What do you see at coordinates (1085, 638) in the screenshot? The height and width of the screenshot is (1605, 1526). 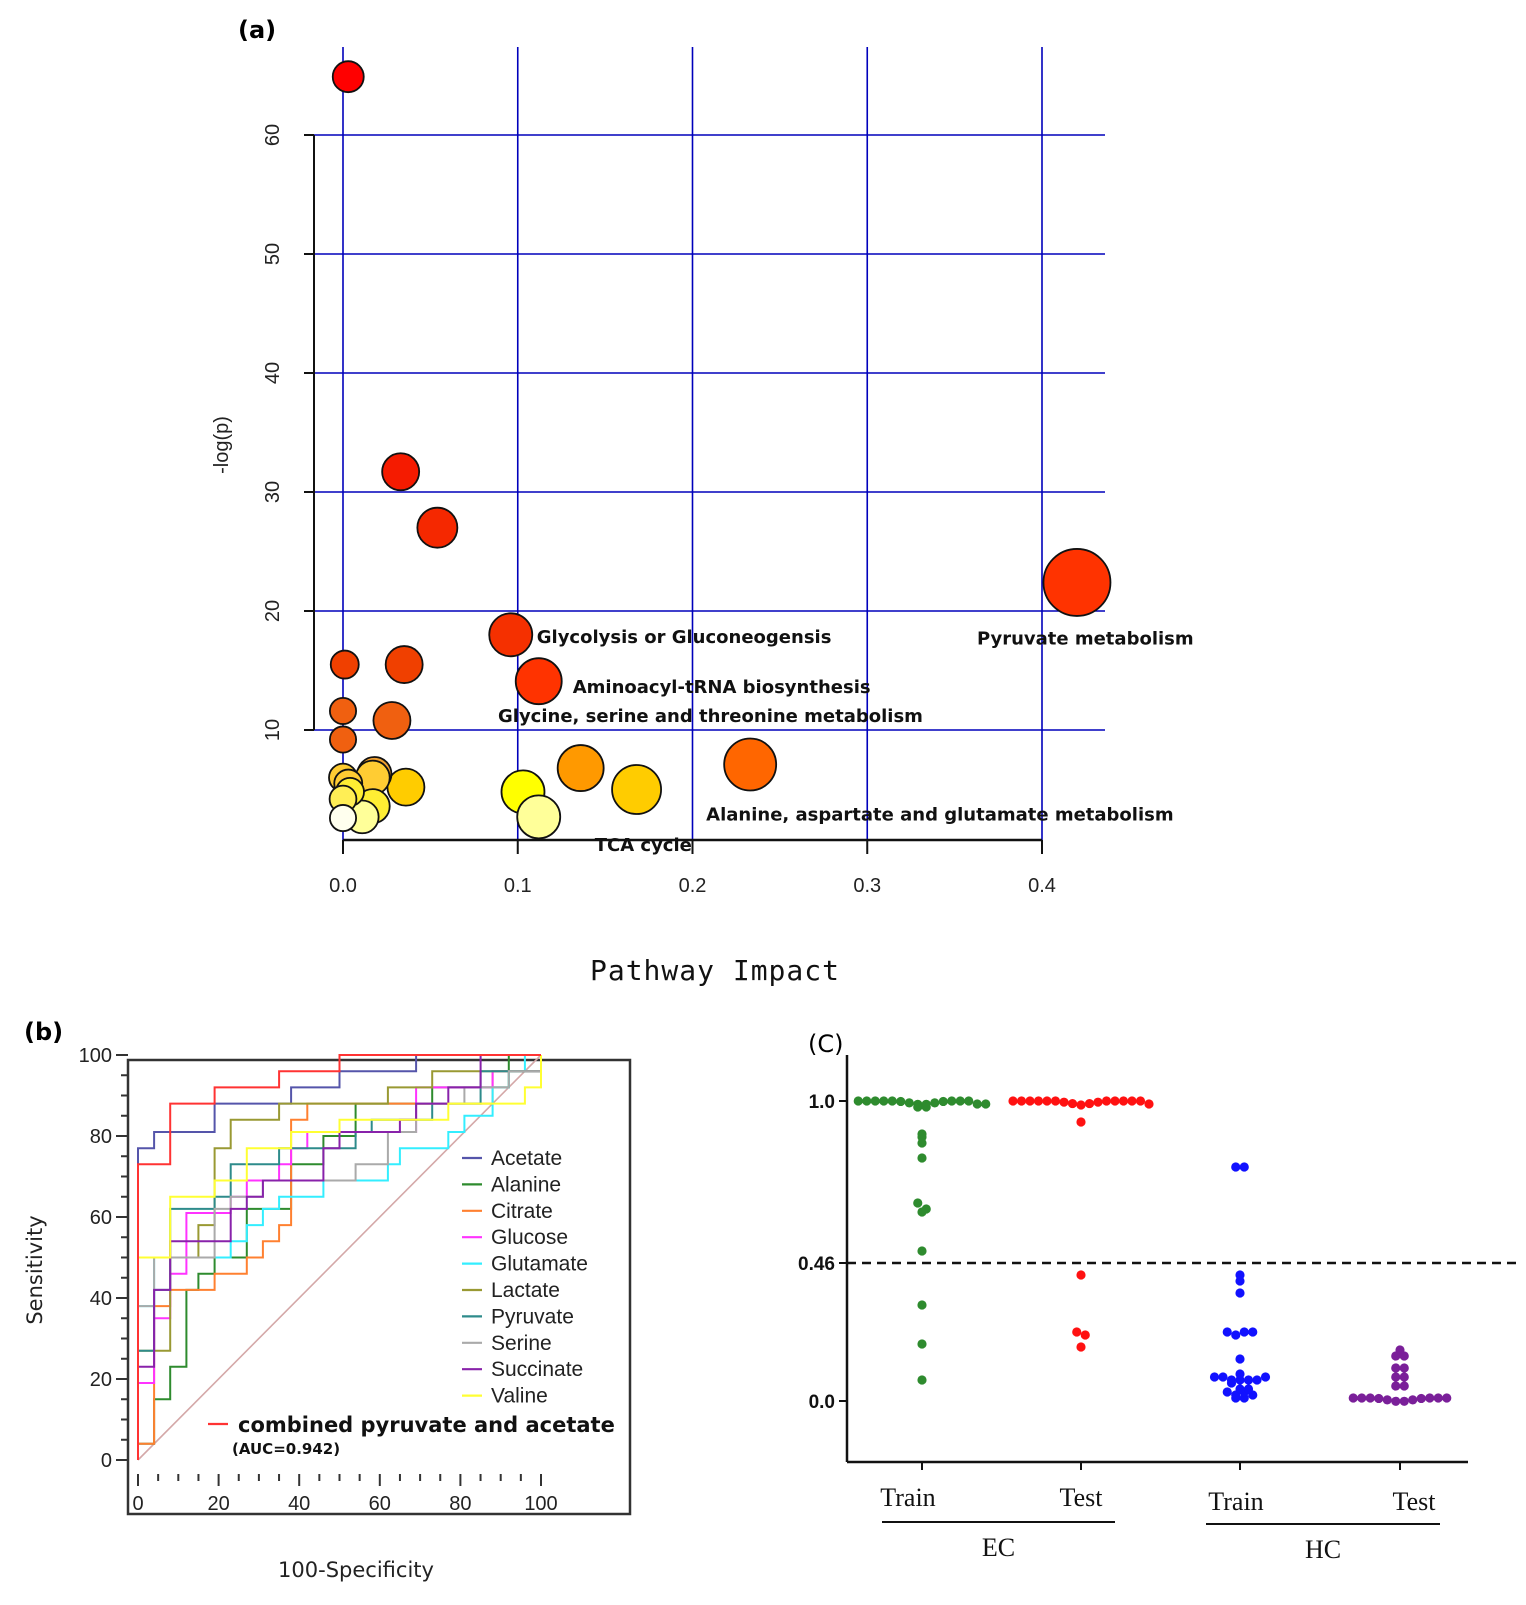 I see `pathway-label: Pyruvate metabolism` at bounding box center [1085, 638].